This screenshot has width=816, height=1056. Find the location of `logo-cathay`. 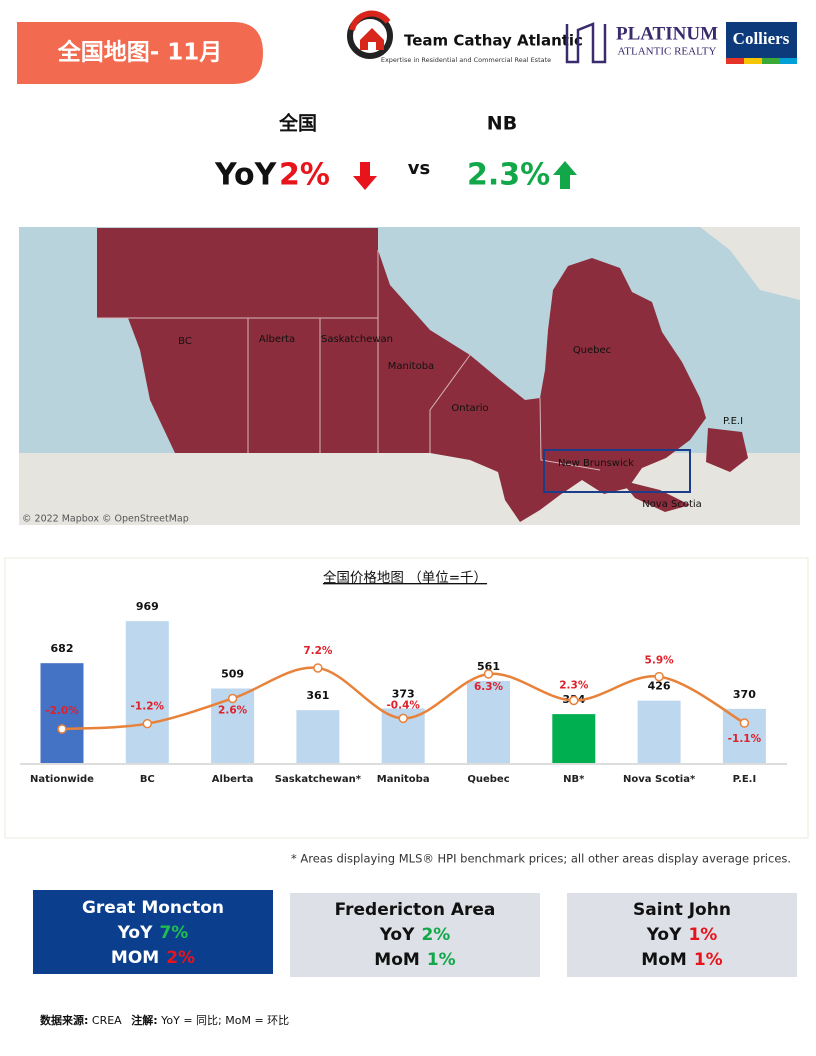

logo-cathay is located at coordinates (370, 34).